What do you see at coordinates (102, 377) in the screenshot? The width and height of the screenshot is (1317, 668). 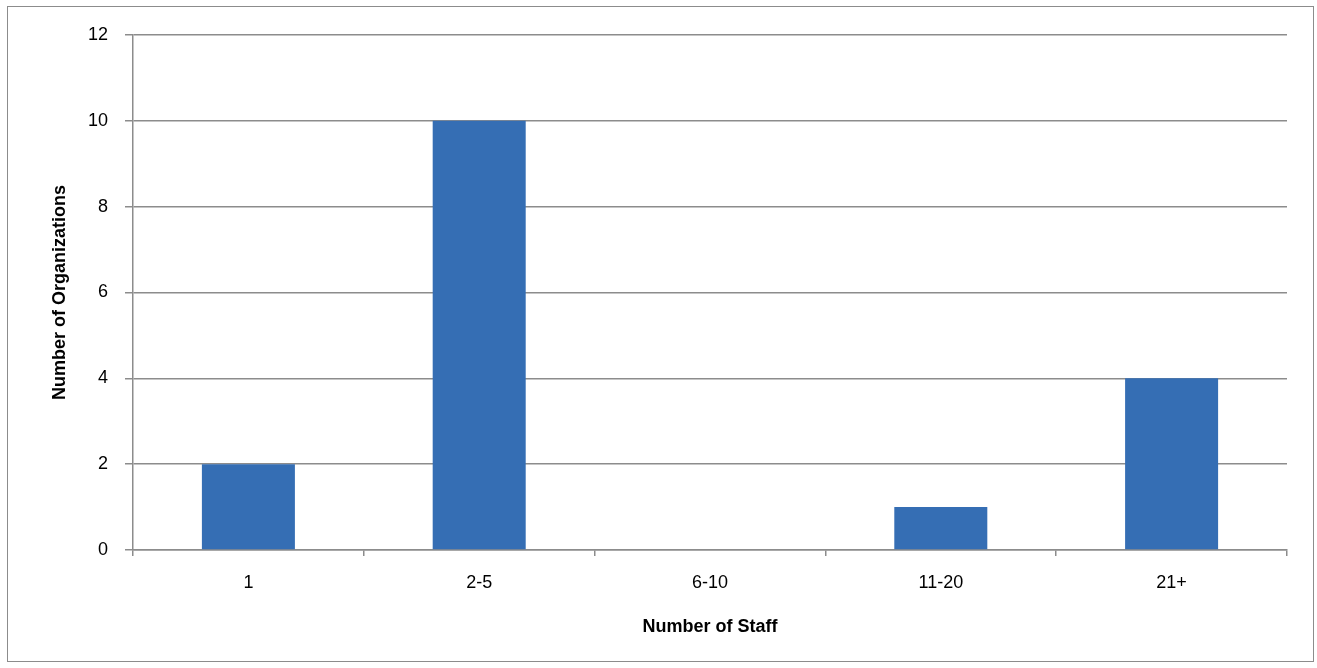 I see `y-tick-label: 4` at bounding box center [102, 377].